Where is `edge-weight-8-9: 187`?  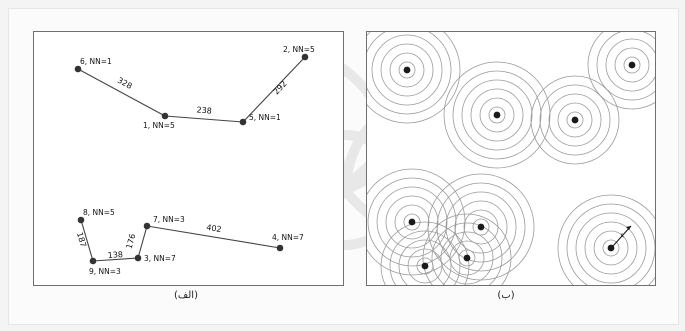
edge-weight-8-9: 187 is located at coordinates (81, 239).